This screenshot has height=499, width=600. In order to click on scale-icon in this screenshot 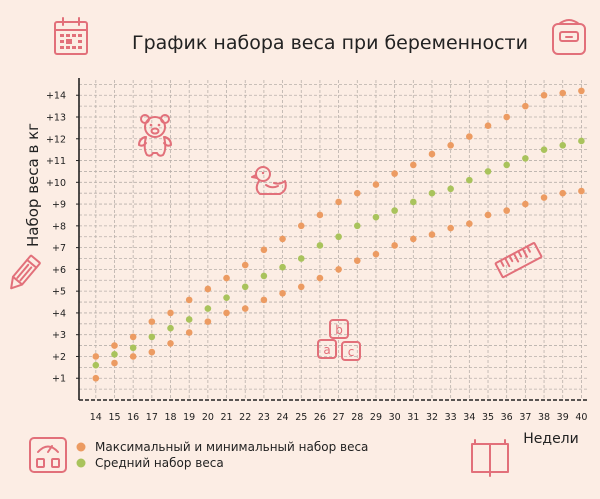, I will do `click(569, 37)`.